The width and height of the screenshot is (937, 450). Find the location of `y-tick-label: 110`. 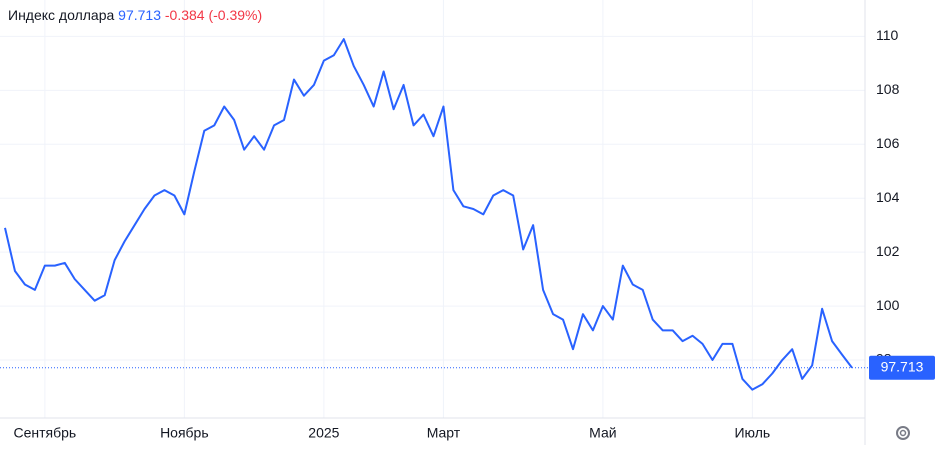

y-tick-label: 110 is located at coordinates (887, 35).